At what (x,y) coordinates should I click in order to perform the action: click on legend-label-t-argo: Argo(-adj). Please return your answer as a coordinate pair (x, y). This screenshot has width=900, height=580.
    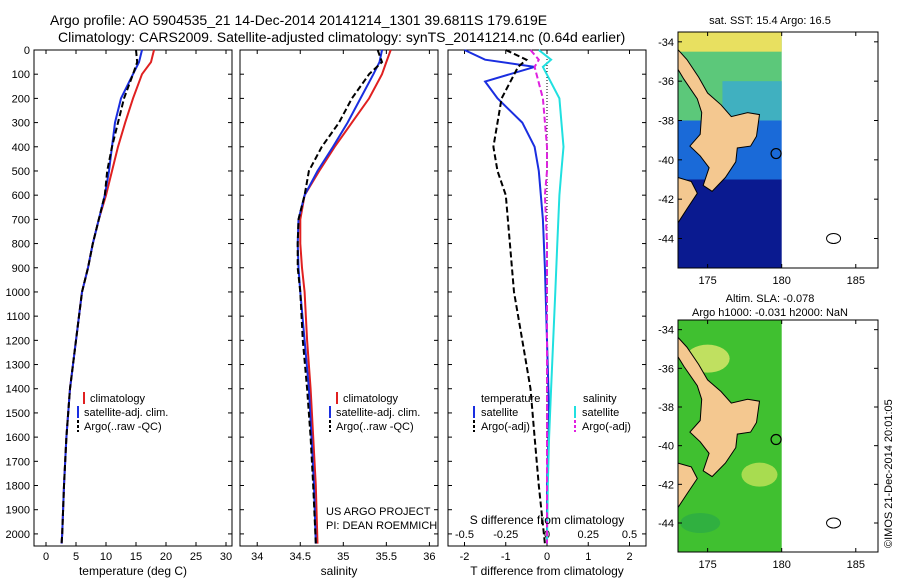
    Looking at the image, I should click on (505, 427).